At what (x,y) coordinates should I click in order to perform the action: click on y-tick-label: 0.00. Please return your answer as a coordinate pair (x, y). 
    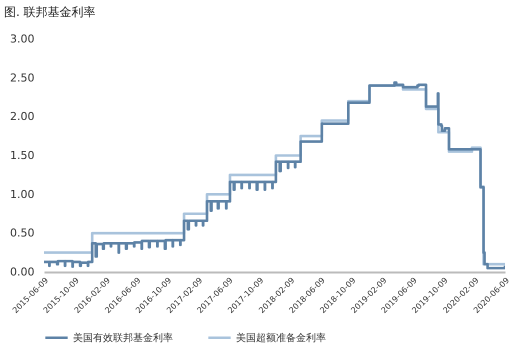
    Looking at the image, I should click on (22, 272).